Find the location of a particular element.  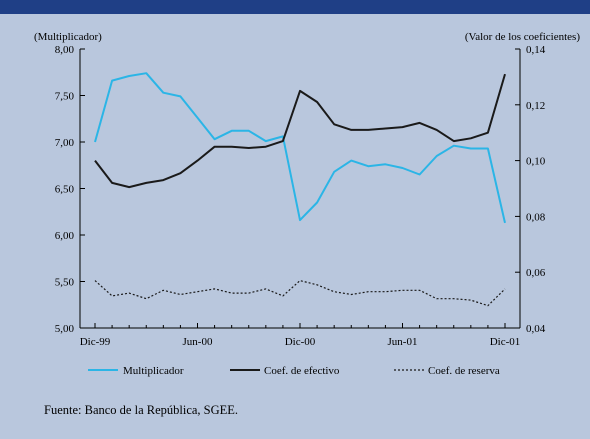

left-ticks: 5,00 5,50 6,00 6,50 7,00 7,50 8,00 is located at coordinates (70, 189).